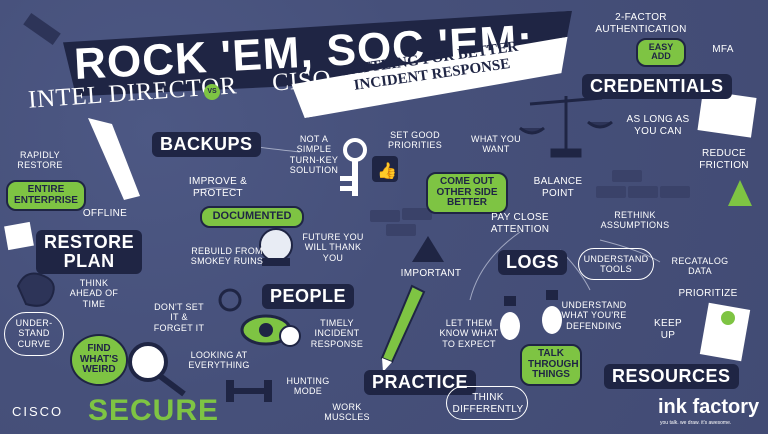  Describe the element at coordinates (530, 203) in the screenshot. I see `brick-wall-decor` at that location.